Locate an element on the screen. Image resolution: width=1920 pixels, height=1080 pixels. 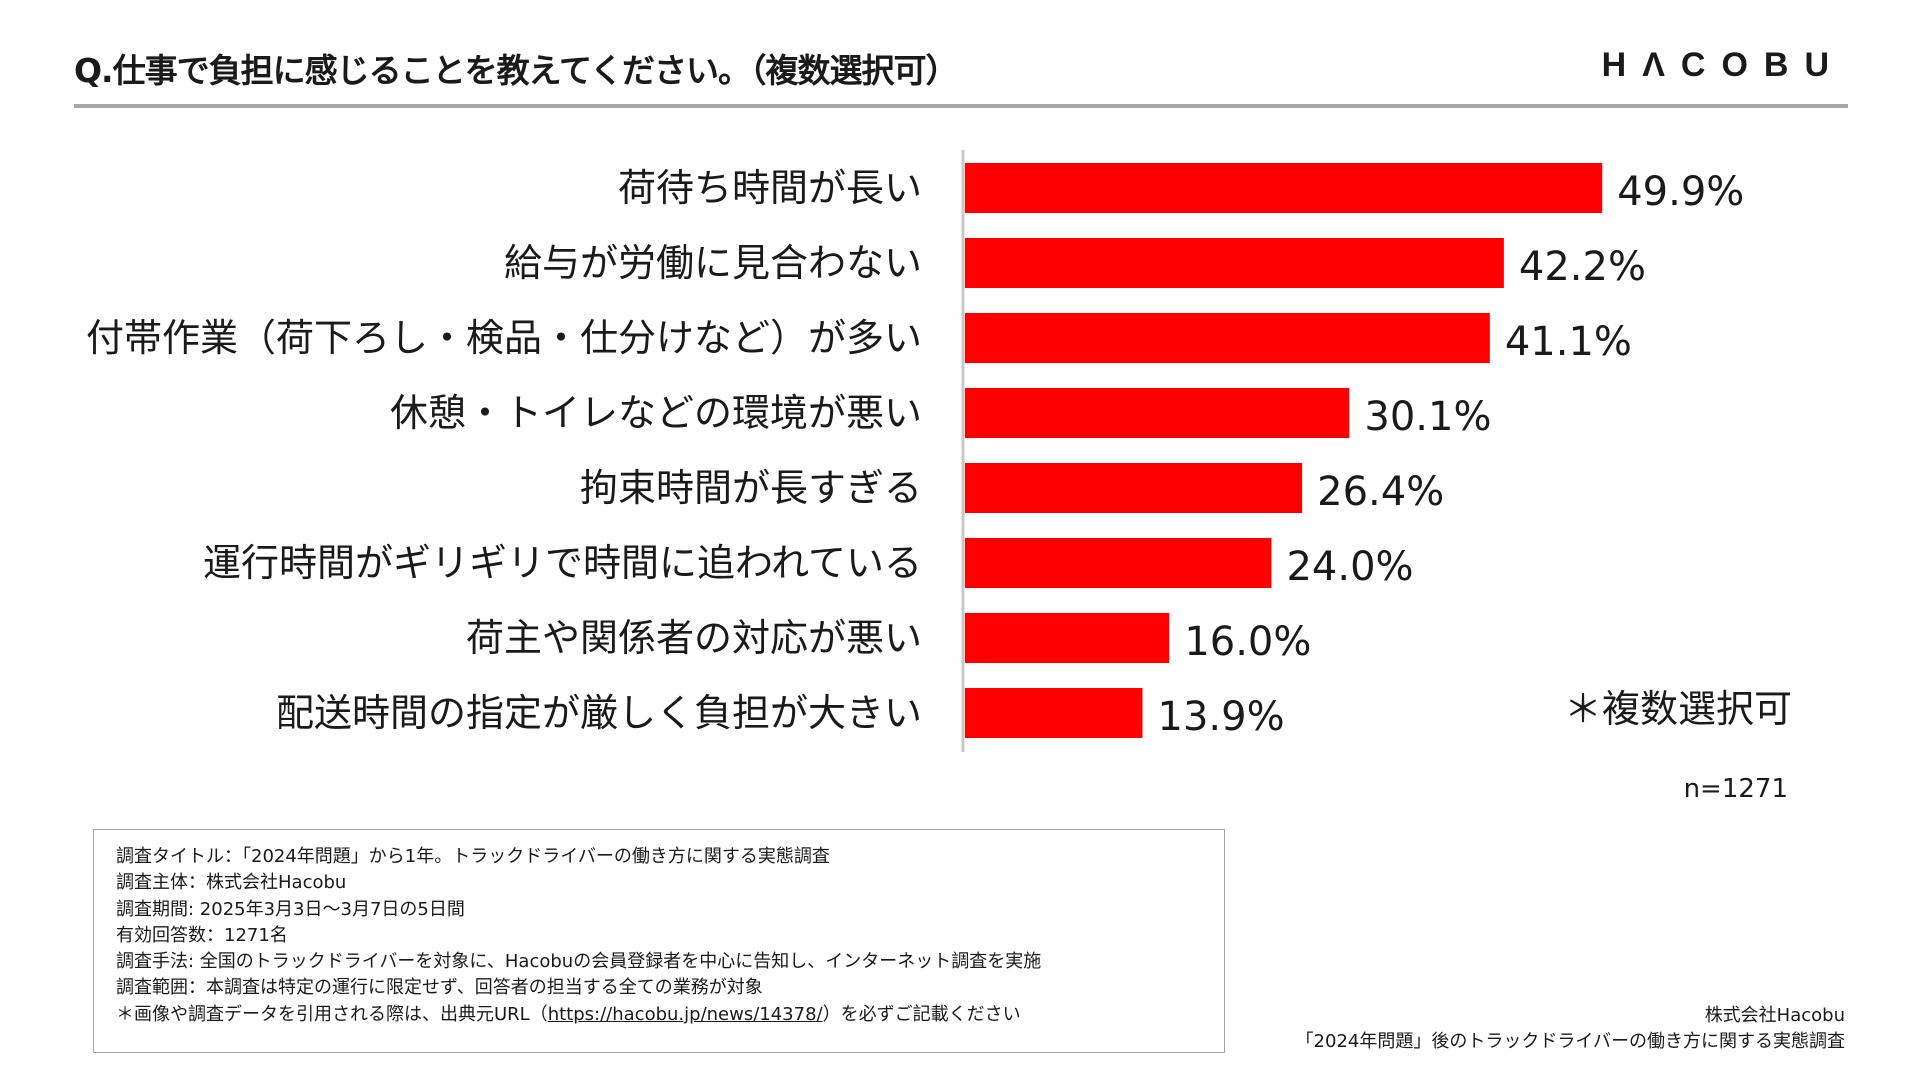
value-label: 49.9% is located at coordinates (1680, 192).